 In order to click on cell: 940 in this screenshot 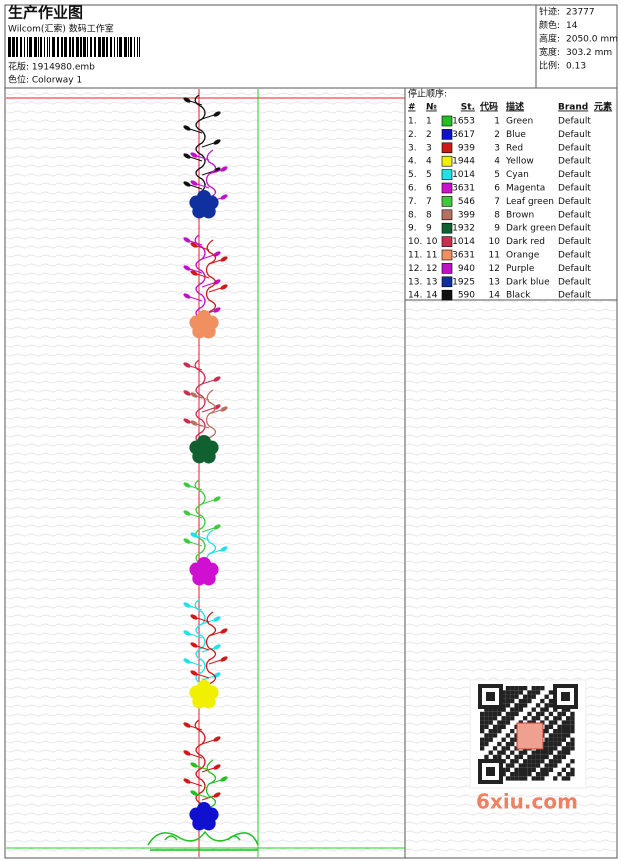, I will do `click(466, 269)`.